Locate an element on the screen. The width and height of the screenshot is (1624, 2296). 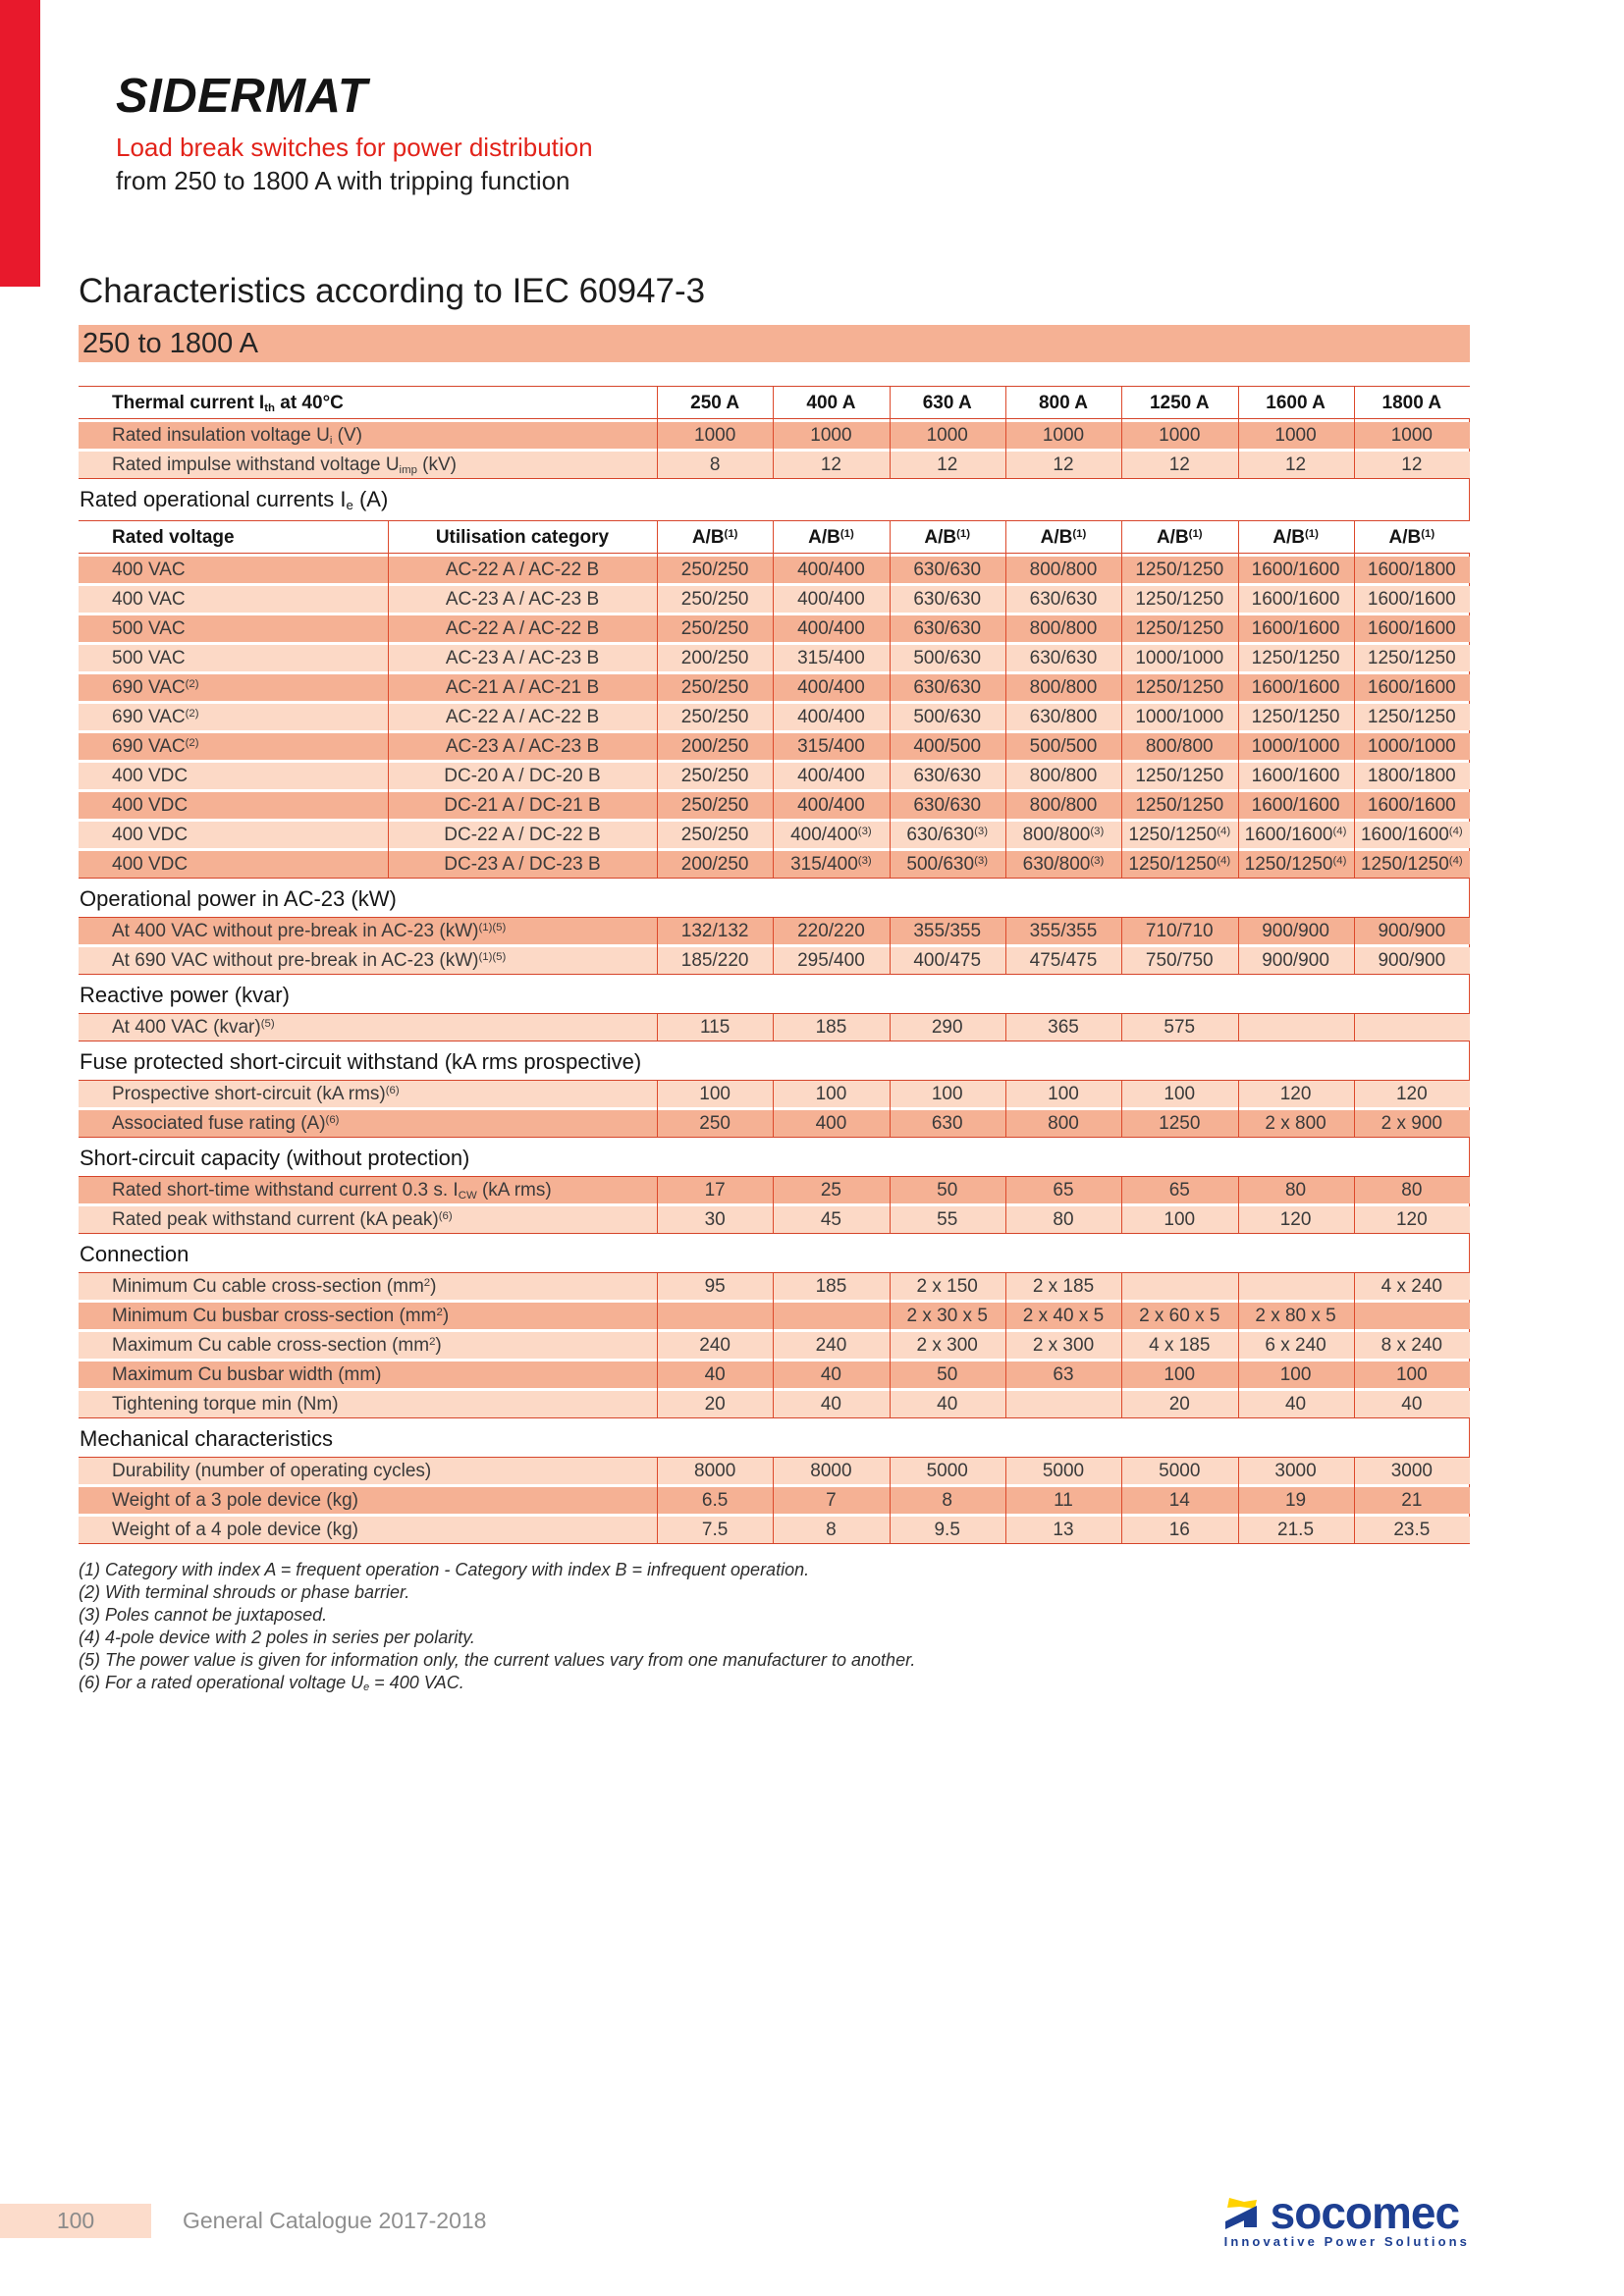
cell-value: 400 is located at coordinates (831, 1123).